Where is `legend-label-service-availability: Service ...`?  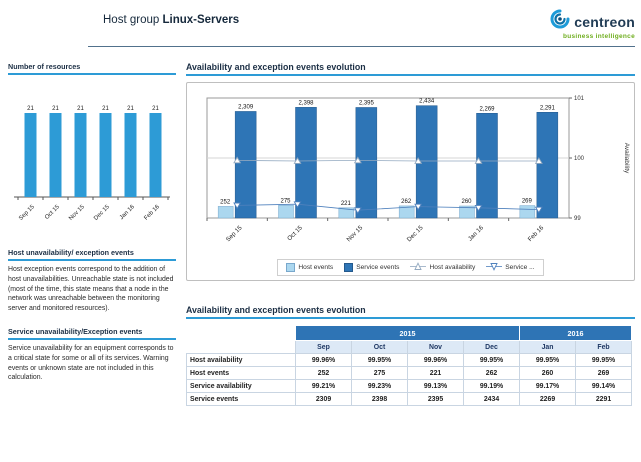 legend-label-service-availability: Service ... is located at coordinates (520, 267).